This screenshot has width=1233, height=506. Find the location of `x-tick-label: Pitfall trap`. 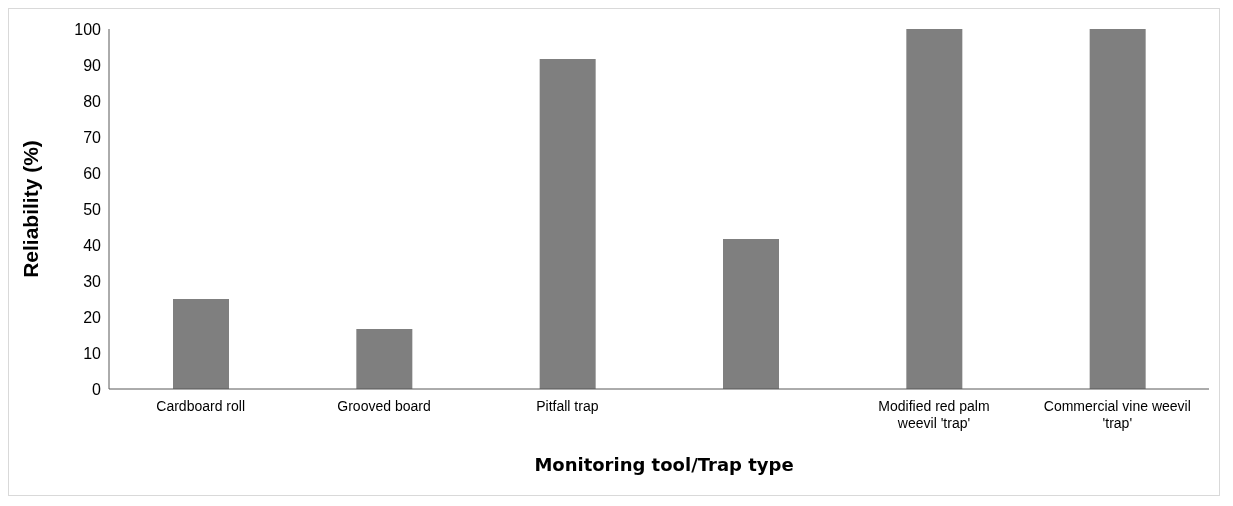

x-tick-label: Pitfall trap is located at coordinates (567, 406).